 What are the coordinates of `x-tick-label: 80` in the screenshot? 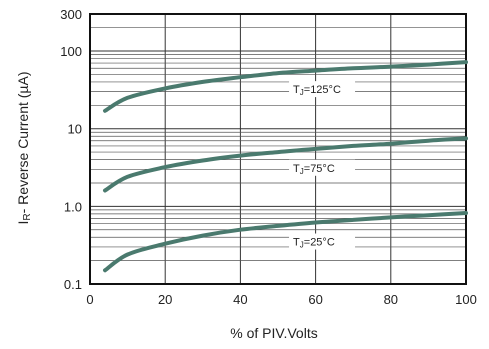 It's located at (391, 299).